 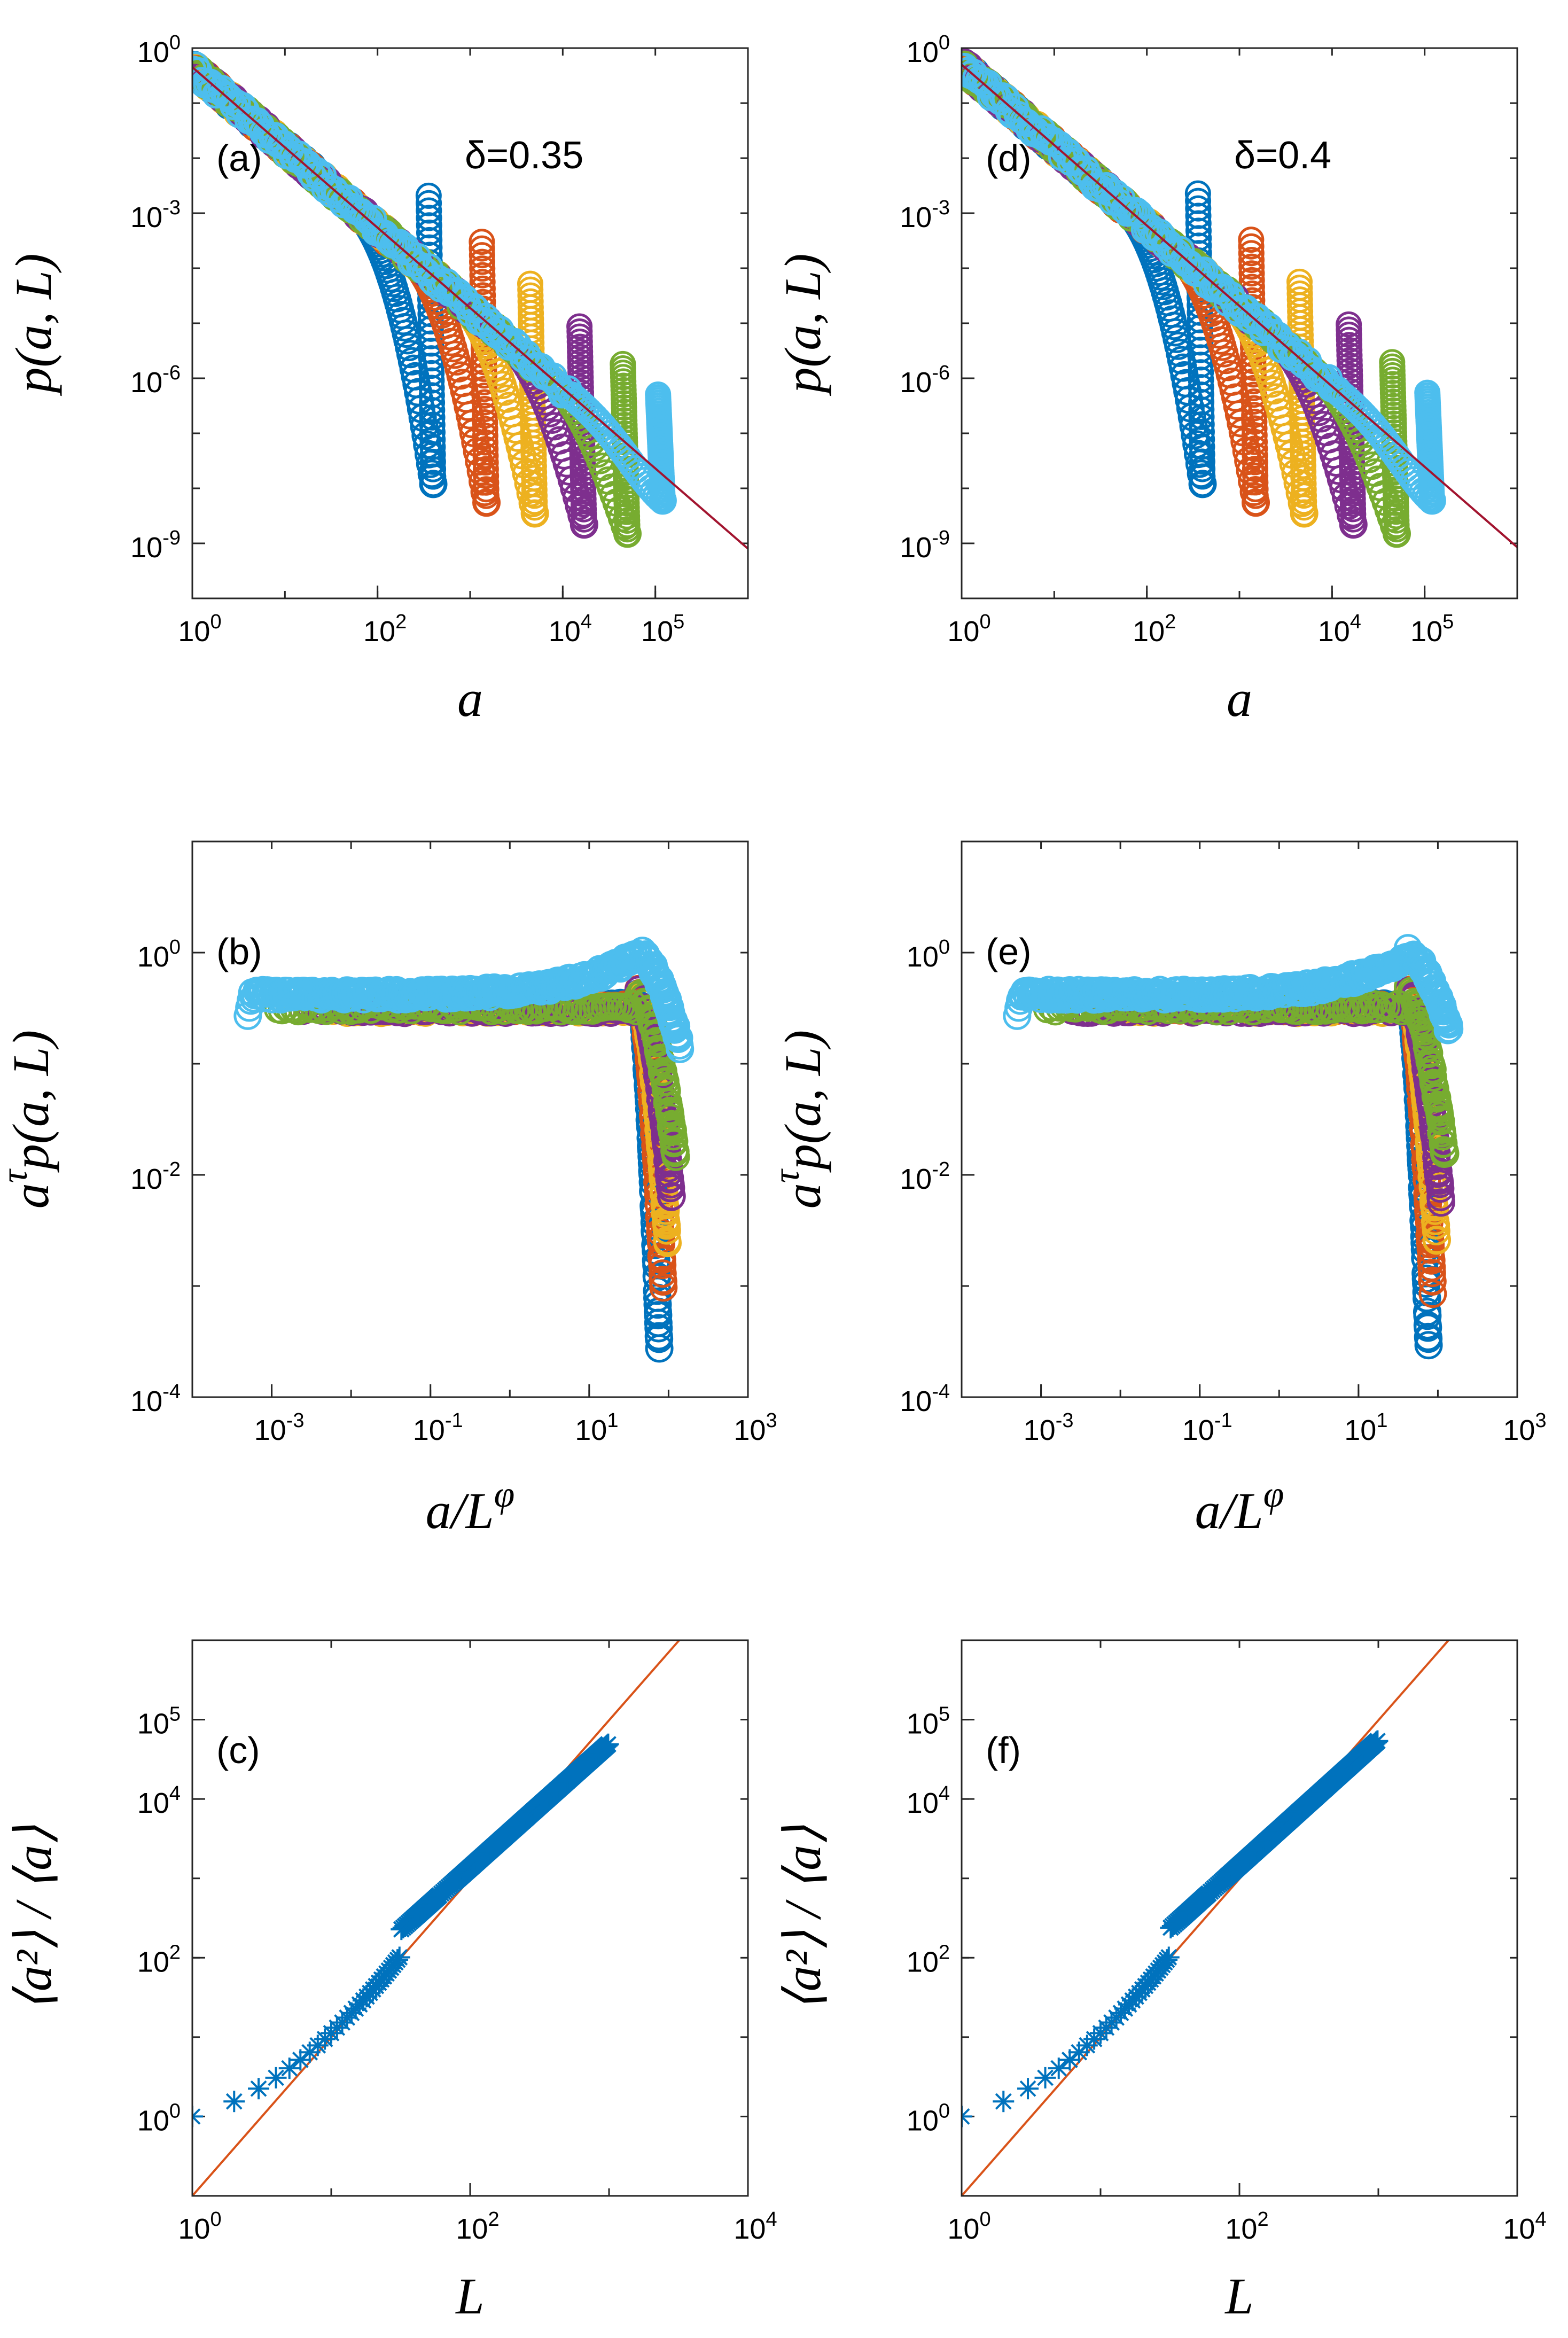 What do you see at coordinates (1009, 952) in the screenshot?
I see `panel-label: (e)` at bounding box center [1009, 952].